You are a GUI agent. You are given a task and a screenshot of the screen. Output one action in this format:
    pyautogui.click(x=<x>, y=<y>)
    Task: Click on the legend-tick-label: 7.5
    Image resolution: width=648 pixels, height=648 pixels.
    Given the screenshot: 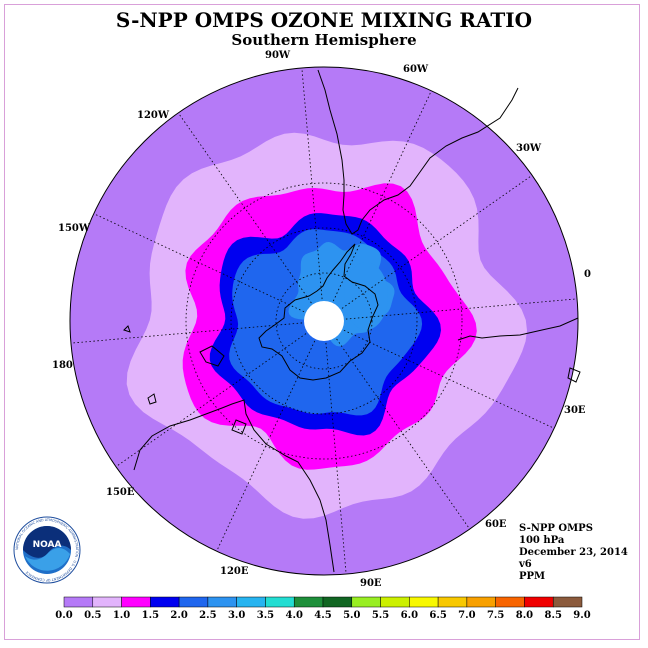 What is the action you would take?
    pyautogui.click(x=495, y=615)
    